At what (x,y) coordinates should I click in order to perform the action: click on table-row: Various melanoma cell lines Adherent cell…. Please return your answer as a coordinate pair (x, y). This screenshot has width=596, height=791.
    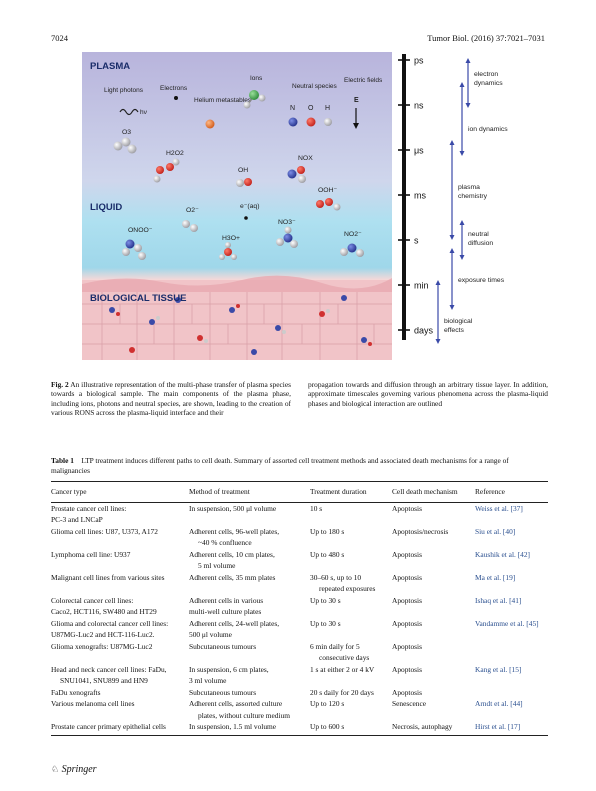
    Looking at the image, I should click on (299, 704).